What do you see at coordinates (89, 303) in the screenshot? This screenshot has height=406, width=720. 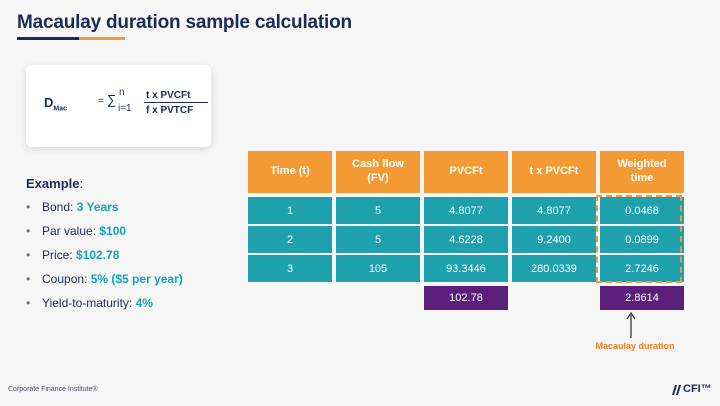 I see `bullet-label: Yield-to-maturity:` at bounding box center [89, 303].